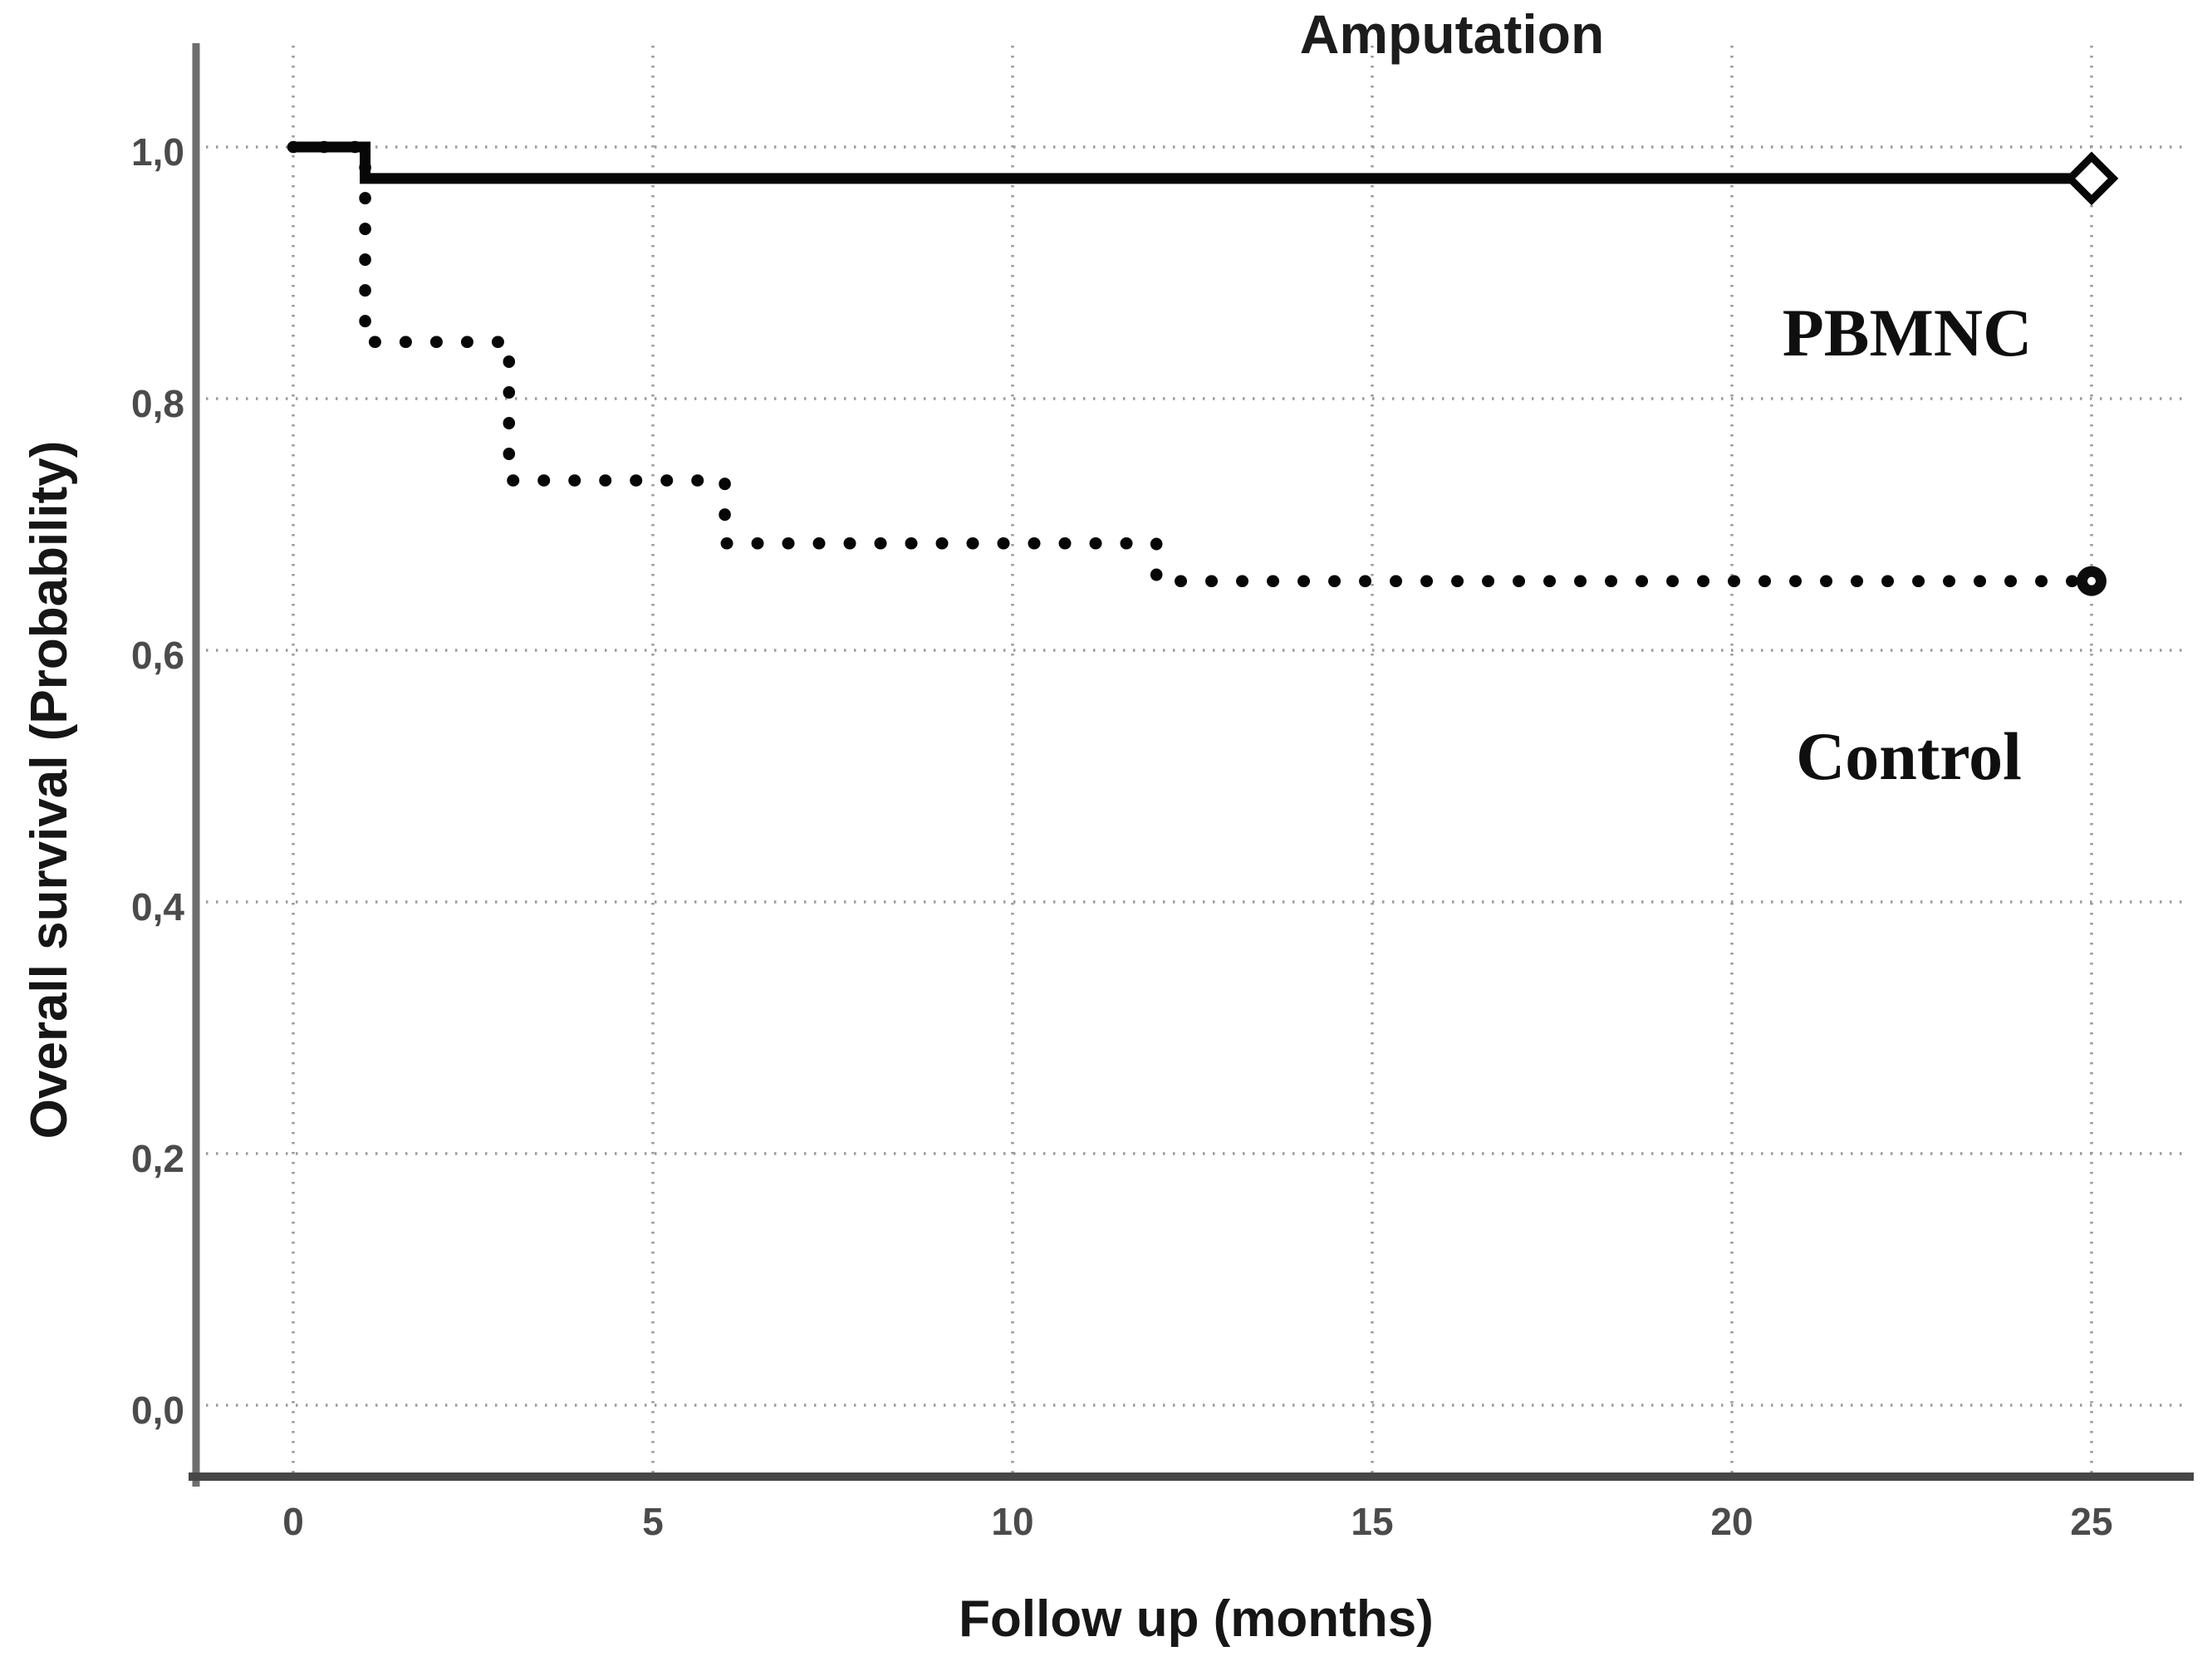 The image size is (2212, 1666). What do you see at coordinates (2091, 581) in the screenshot?
I see `control-end-circle-marker-center` at bounding box center [2091, 581].